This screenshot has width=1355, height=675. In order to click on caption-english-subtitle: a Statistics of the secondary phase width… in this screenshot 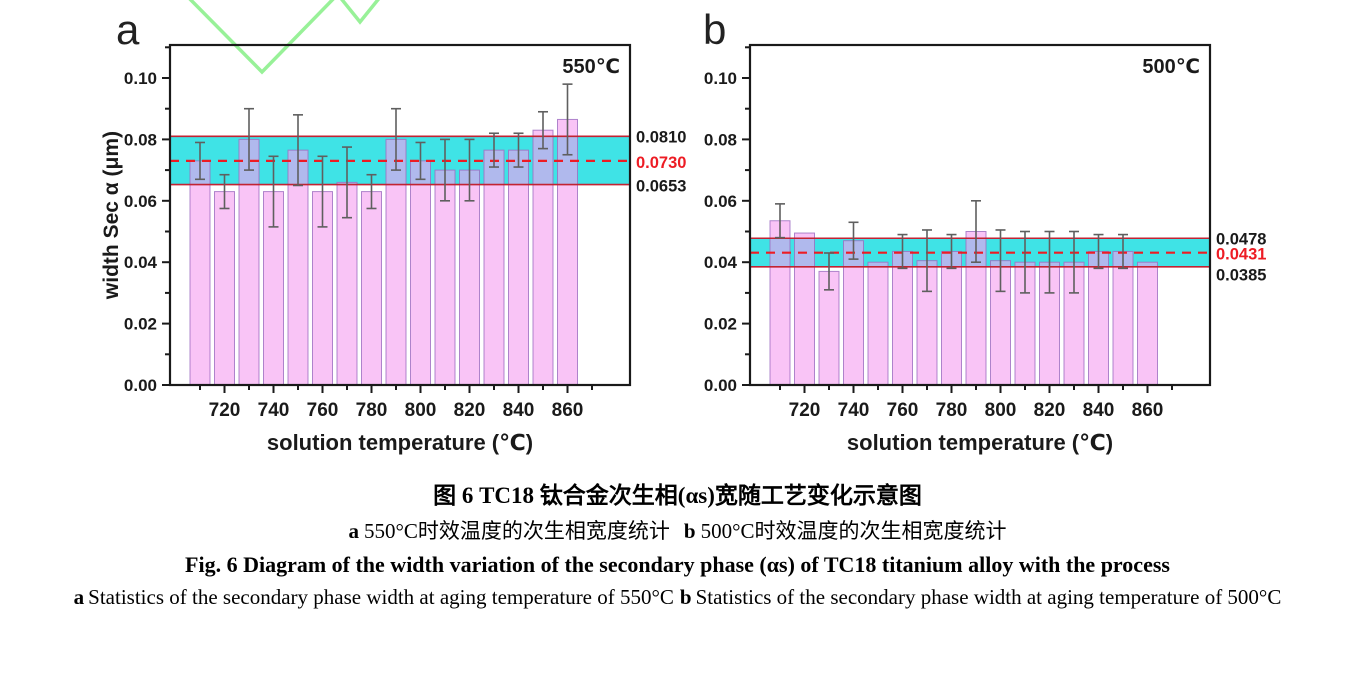, I will do `click(678, 598)`.